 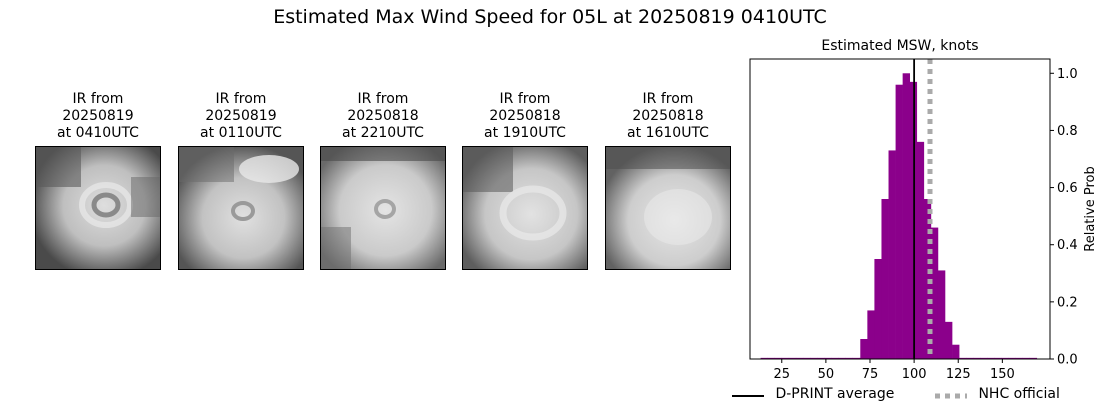 I want to click on x-tick-label: 25, so click(x=781, y=374).